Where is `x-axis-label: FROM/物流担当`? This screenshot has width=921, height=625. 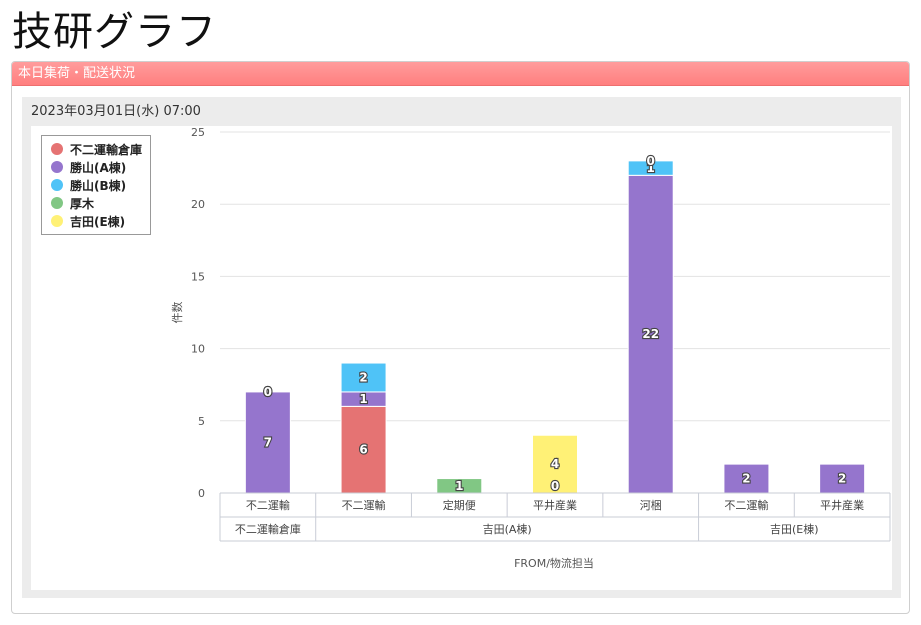
x-axis-label: FROM/物流担当 is located at coordinates (554, 563).